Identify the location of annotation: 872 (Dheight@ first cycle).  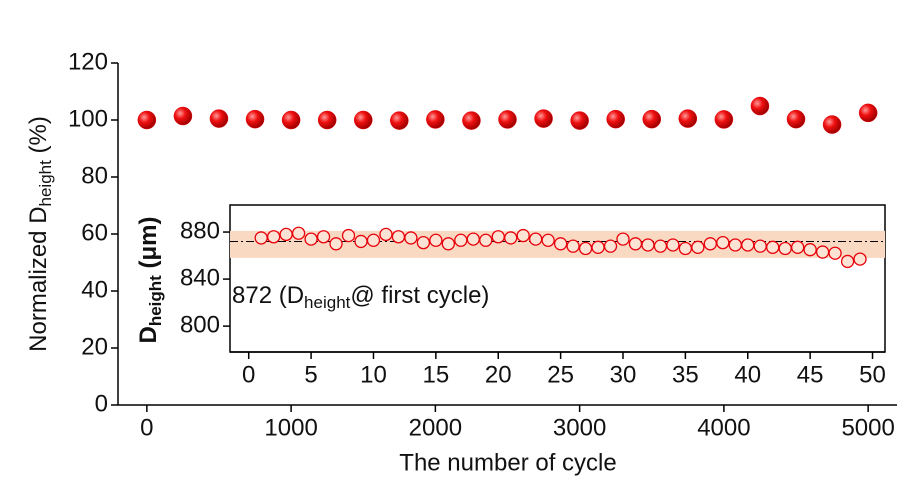
(360, 297).